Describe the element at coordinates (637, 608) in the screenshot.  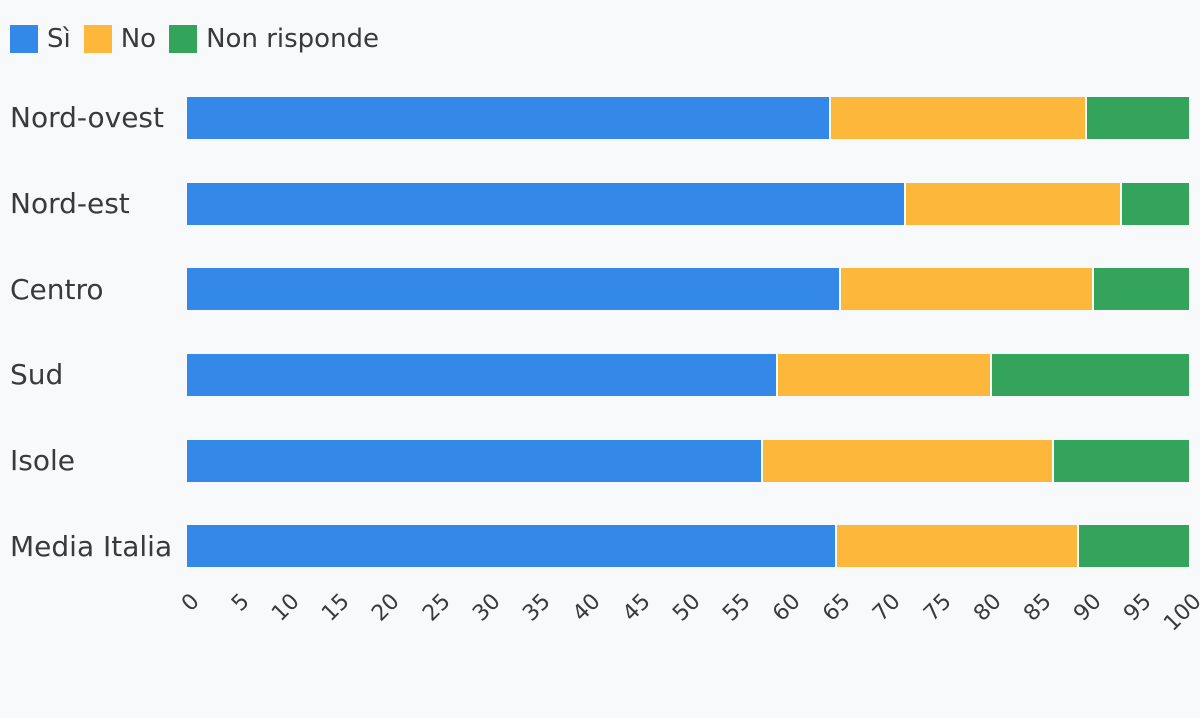
I see `x-tick-label: 45` at that location.